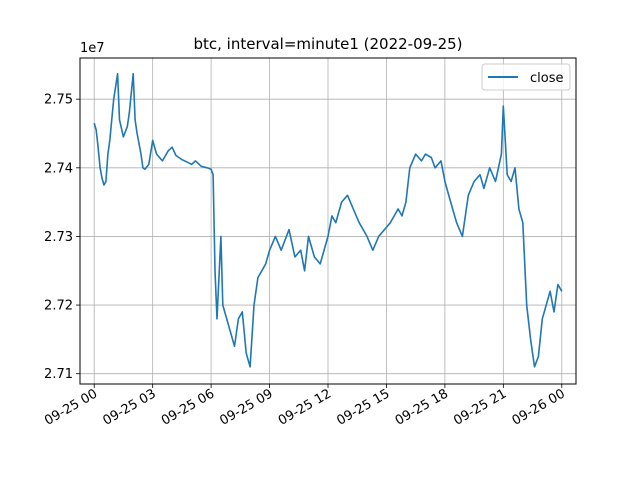 This screenshot has width=640, height=480. I want to click on legend-box, so click(526, 77).